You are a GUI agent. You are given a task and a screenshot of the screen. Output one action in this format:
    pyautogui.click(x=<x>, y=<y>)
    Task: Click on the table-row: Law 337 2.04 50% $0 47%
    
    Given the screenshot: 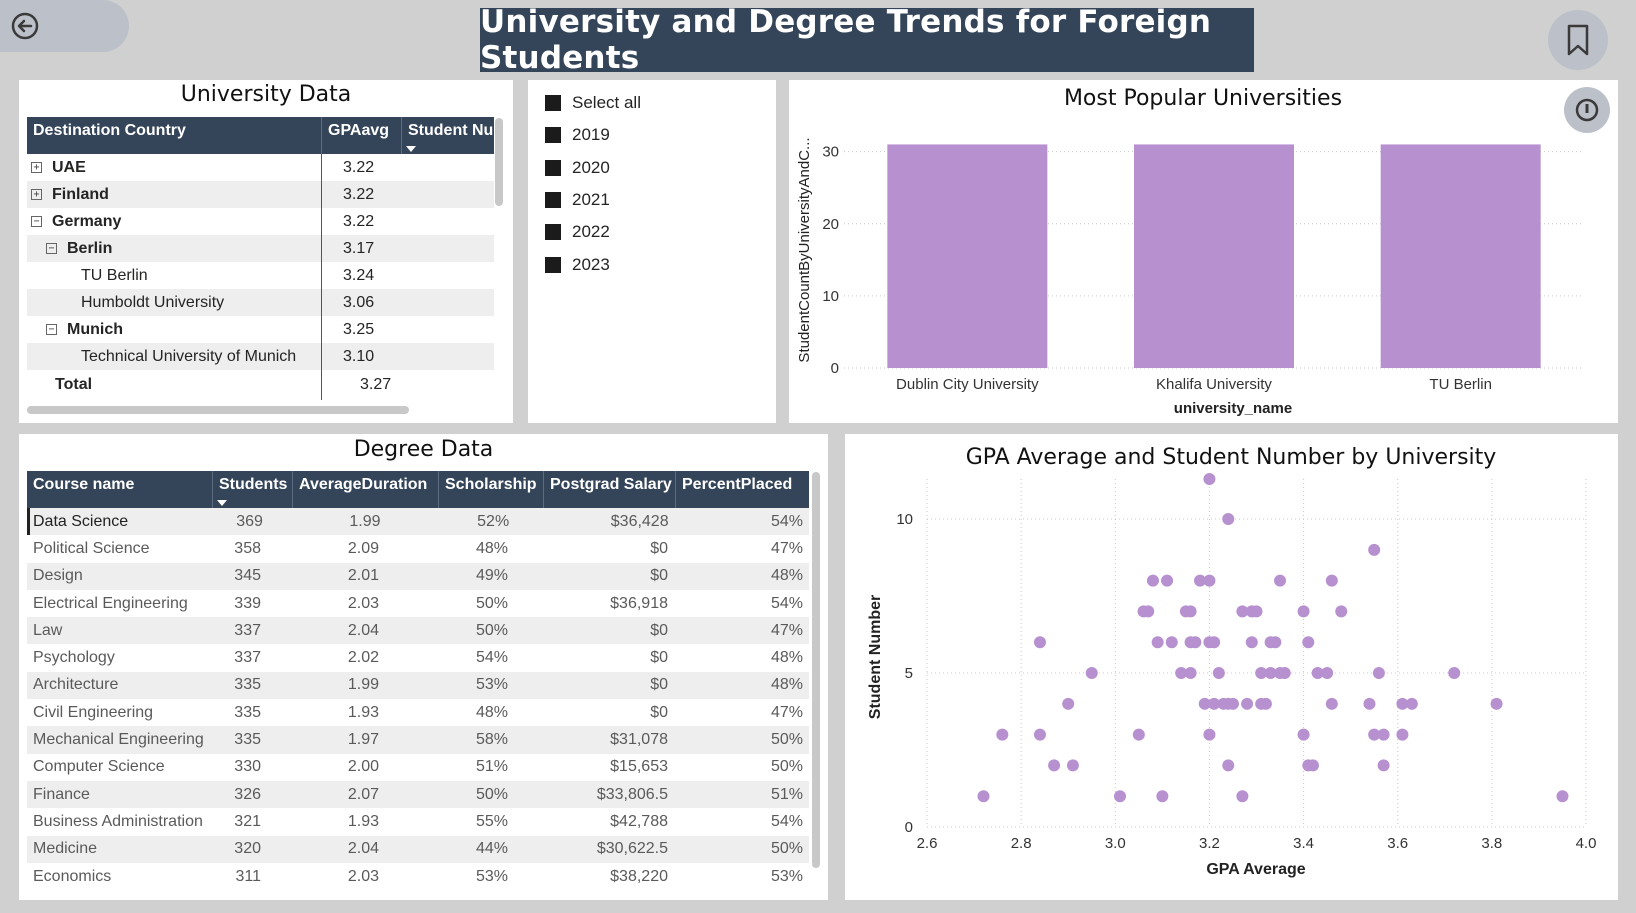 What is the action you would take?
    pyautogui.click(x=418, y=631)
    